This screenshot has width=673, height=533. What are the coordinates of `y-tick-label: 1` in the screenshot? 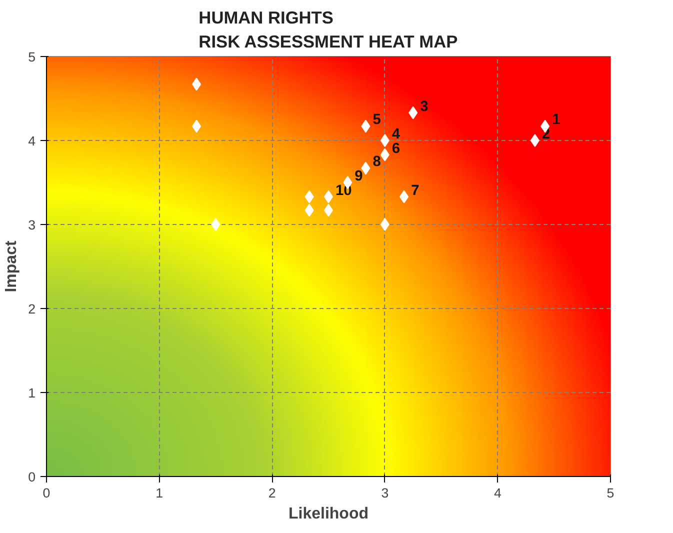 It's located at (32, 393).